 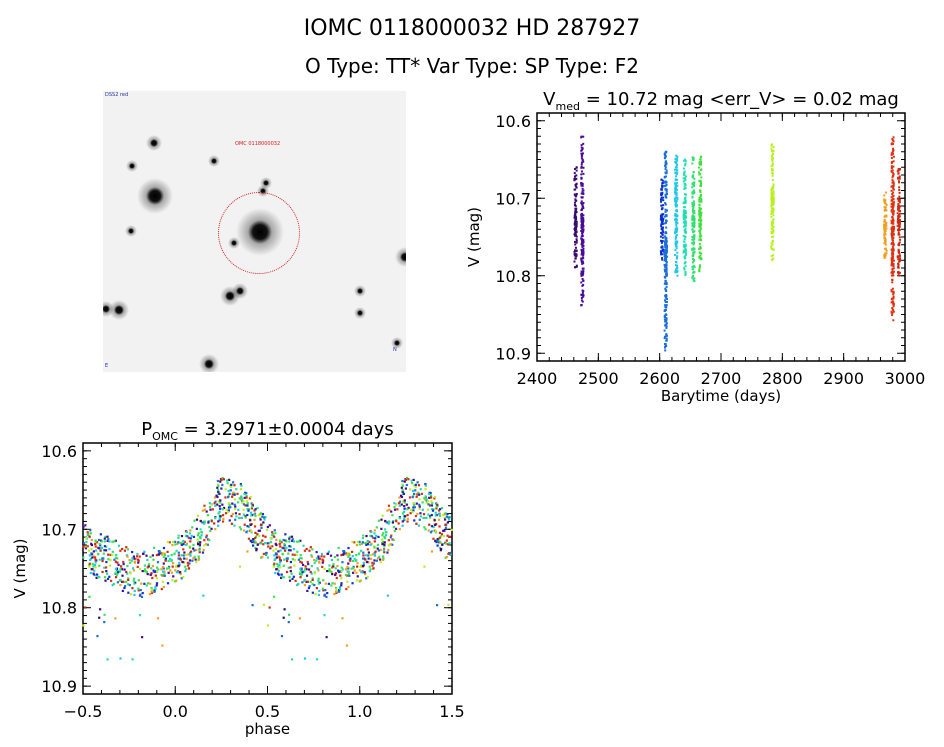 What do you see at coordinates (240, 291) in the screenshot?
I see `star` at bounding box center [240, 291].